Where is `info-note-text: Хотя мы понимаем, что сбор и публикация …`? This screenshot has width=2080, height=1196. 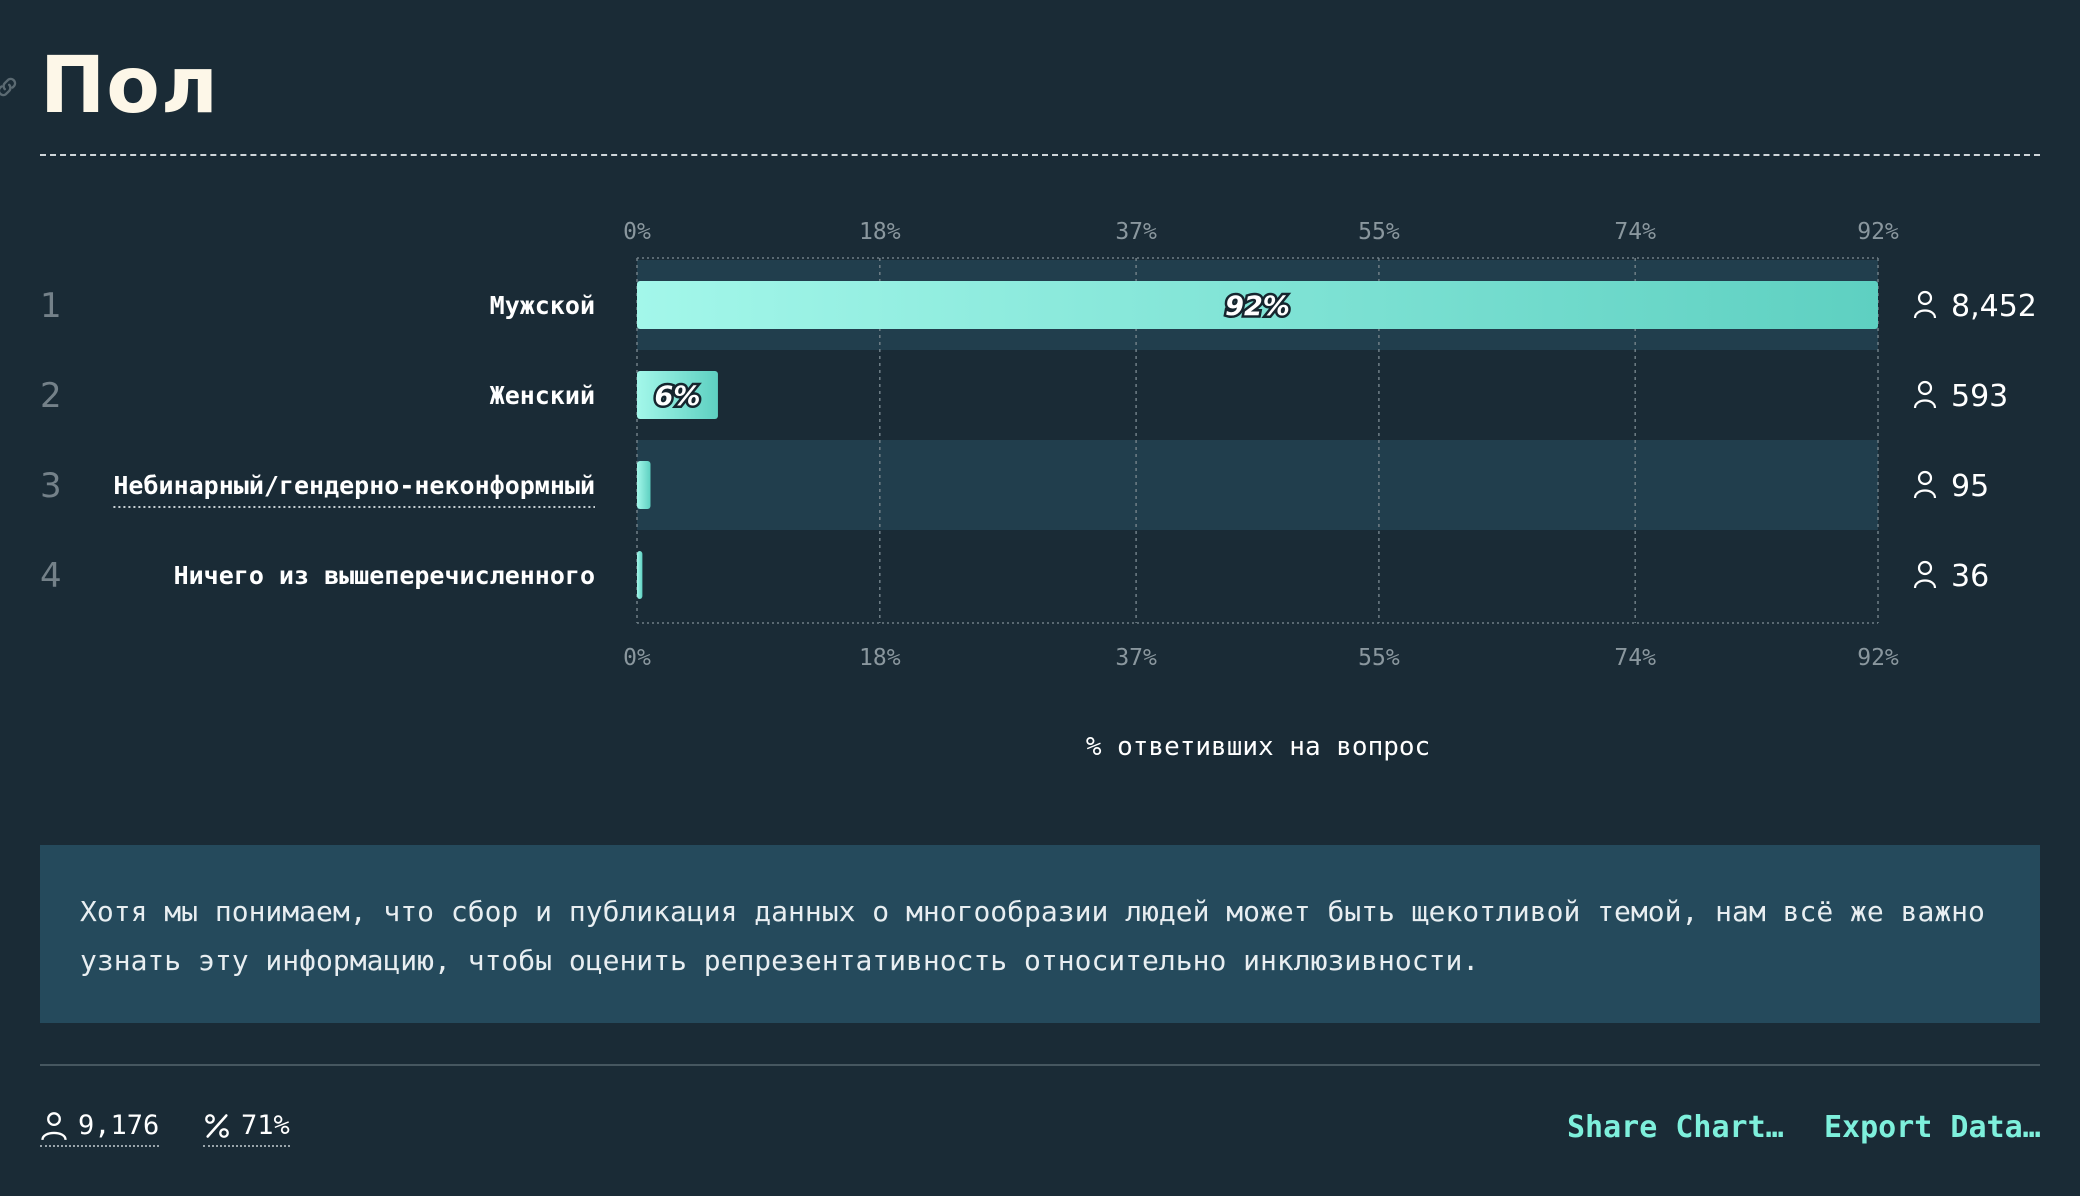
info-note-text: Хотя мы понимаем, что сбор и публикация … is located at coordinates (1032, 936).